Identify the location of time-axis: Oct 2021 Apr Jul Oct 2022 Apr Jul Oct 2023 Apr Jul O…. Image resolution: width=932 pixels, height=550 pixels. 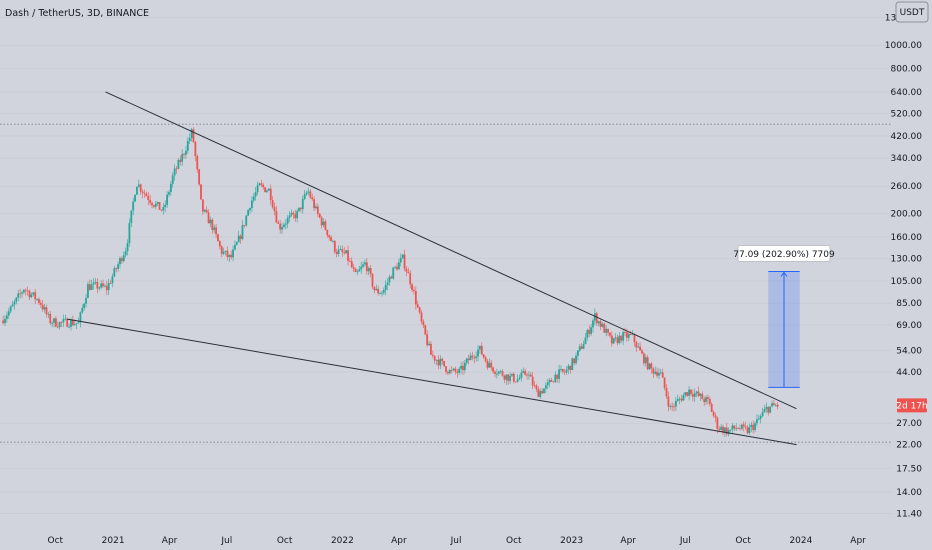
(457, 541).